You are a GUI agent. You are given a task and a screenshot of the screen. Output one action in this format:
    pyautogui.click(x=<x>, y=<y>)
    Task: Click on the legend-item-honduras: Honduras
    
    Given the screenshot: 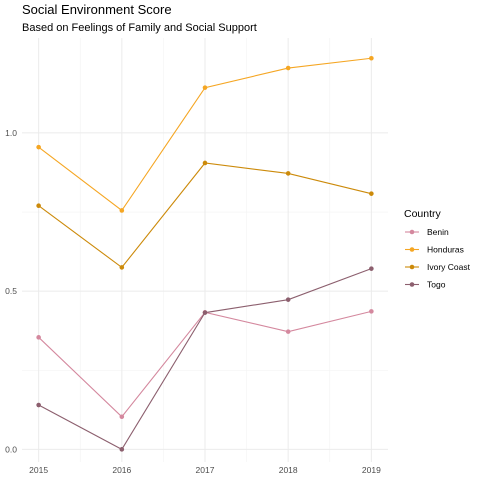 What is the action you would take?
    pyautogui.click(x=434, y=250)
    